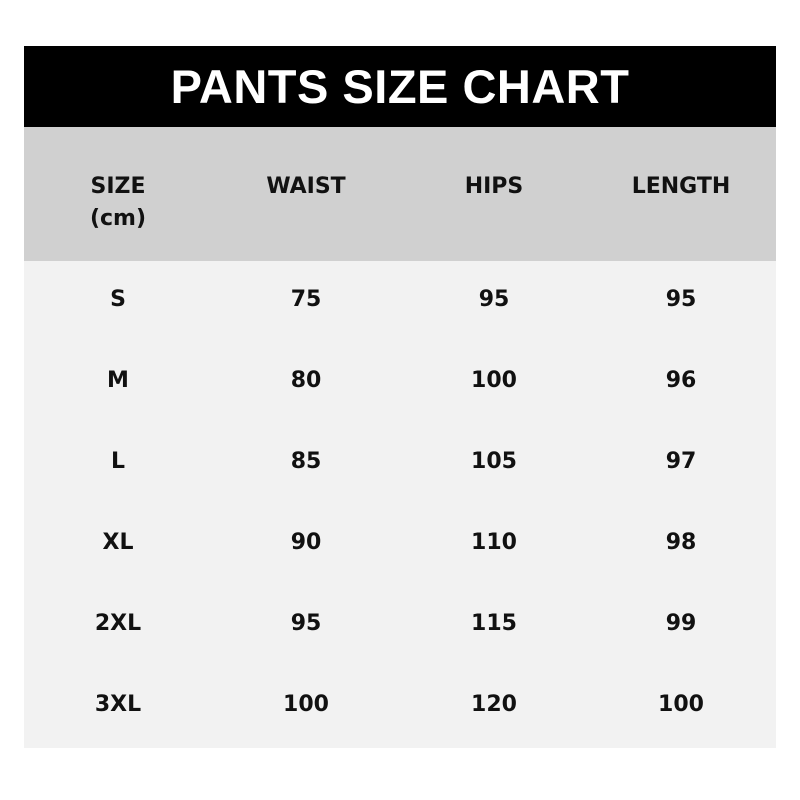 The image size is (800, 800). I want to click on value-cell: 97, so click(681, 461).